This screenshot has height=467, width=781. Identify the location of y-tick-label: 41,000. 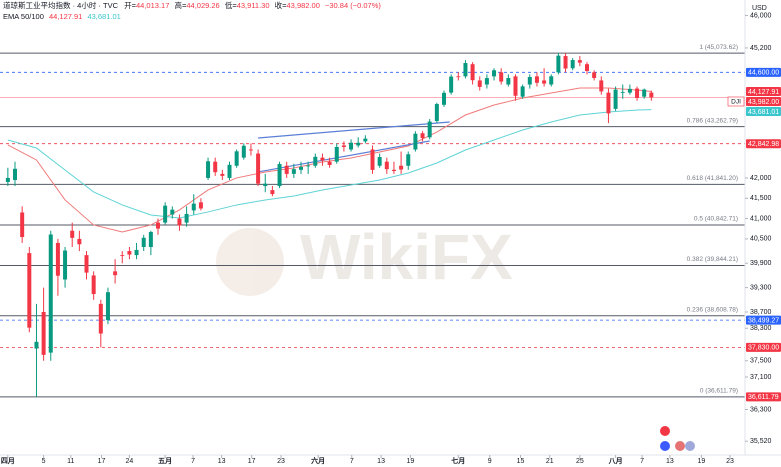
(761, 218).